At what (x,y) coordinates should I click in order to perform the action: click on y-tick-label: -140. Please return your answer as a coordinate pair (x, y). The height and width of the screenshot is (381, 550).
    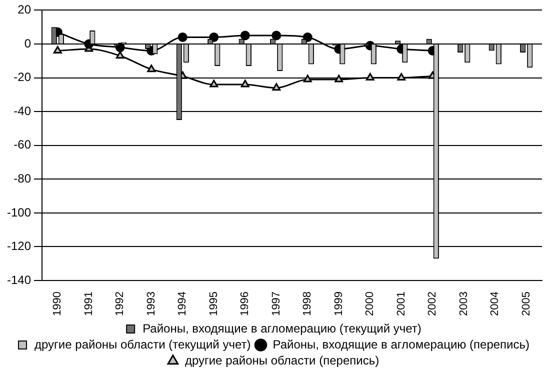
    Looking at the image, I should click on (19, 279).